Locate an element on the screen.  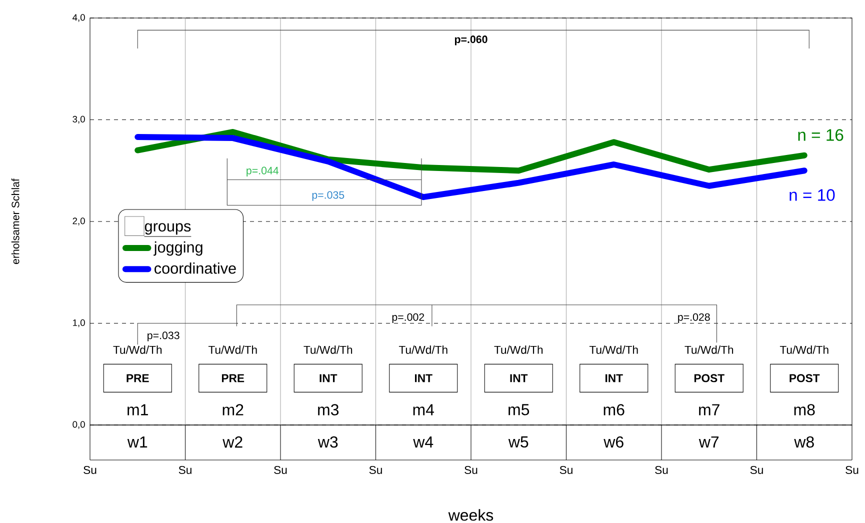
annotation: p=.033 is located at coordinates (164, 337).